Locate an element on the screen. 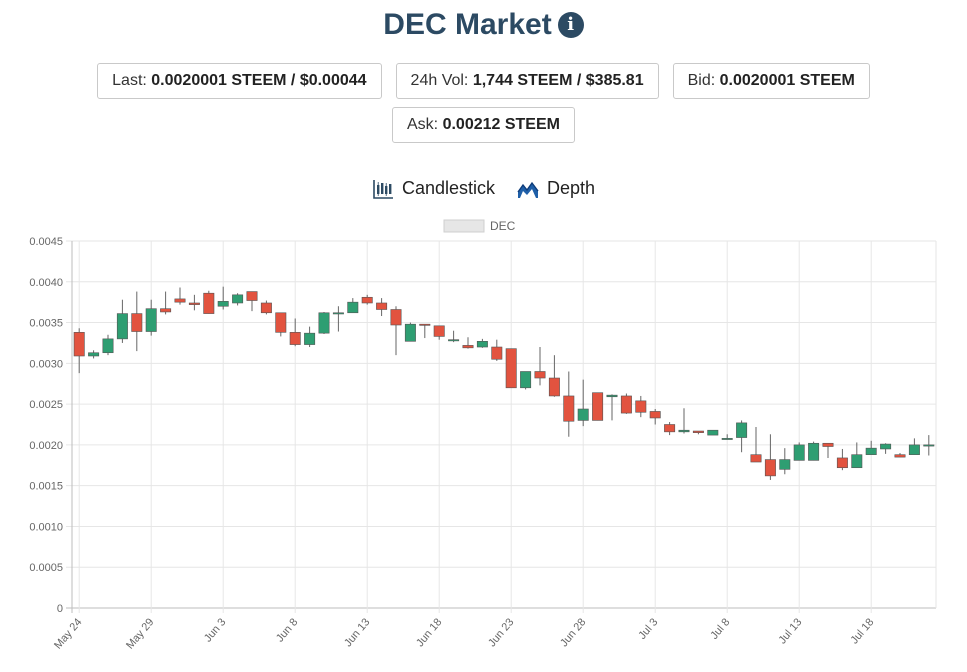  x-tick-label: Jun 28 is located at coordinates (573, 632).